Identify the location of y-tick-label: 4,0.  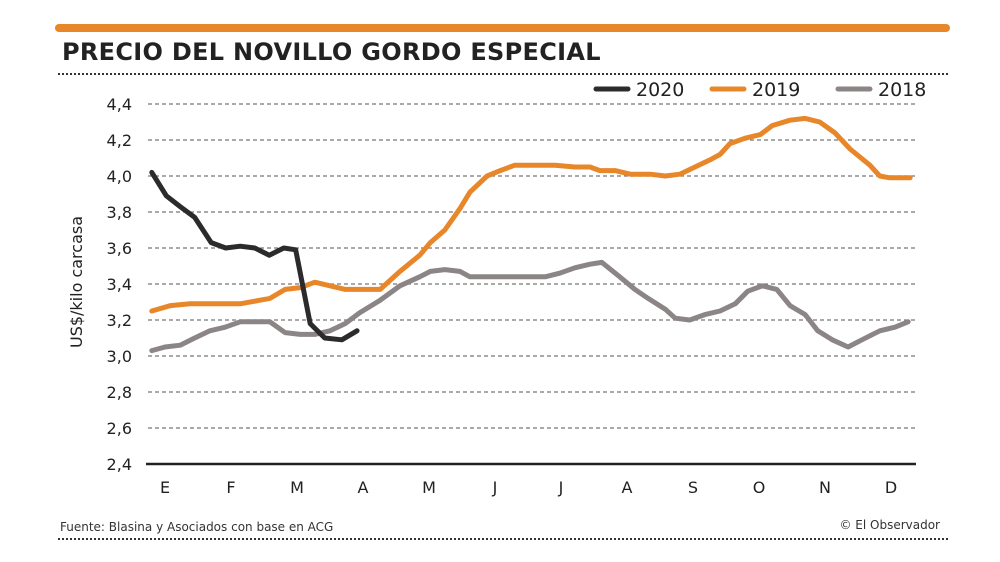
(119, 176).